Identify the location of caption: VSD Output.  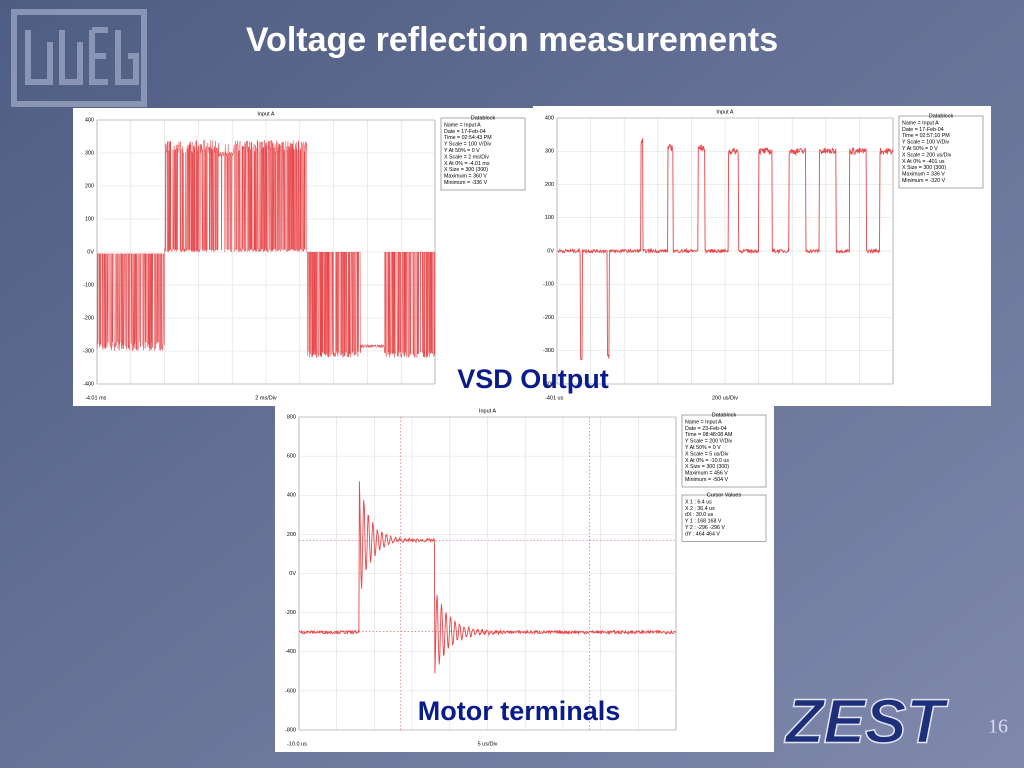
(532, 379).